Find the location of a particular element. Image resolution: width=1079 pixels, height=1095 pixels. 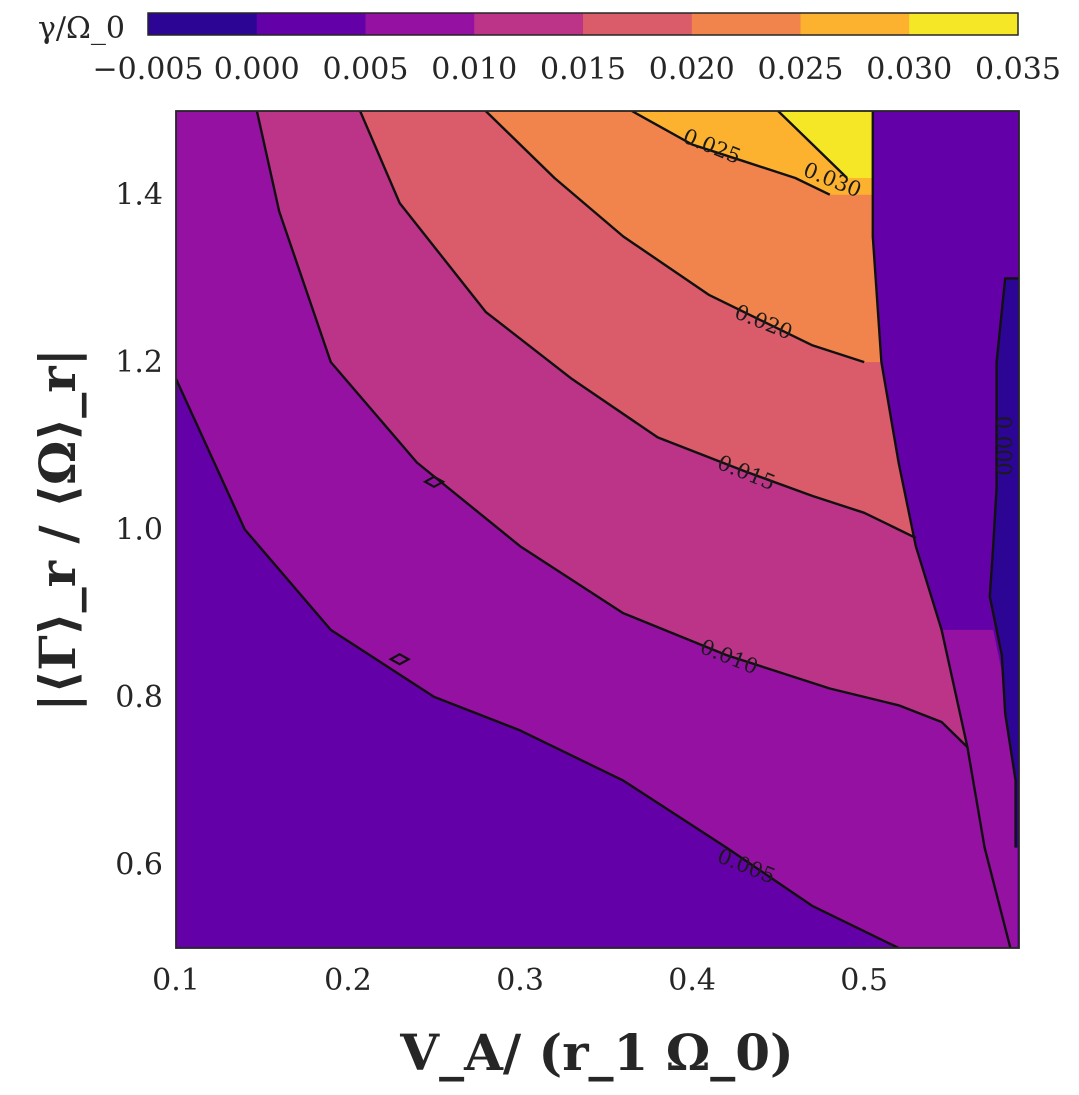

x-tick-label: 0.1 is located at coordinates (176, 980).